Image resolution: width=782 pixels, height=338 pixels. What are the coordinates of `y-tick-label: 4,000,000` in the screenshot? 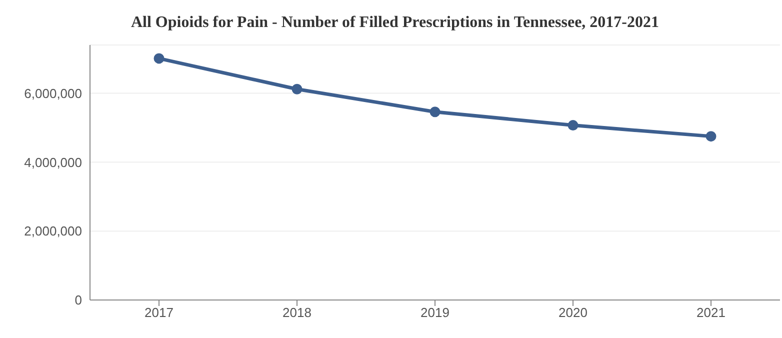 It's located at (53, 162).